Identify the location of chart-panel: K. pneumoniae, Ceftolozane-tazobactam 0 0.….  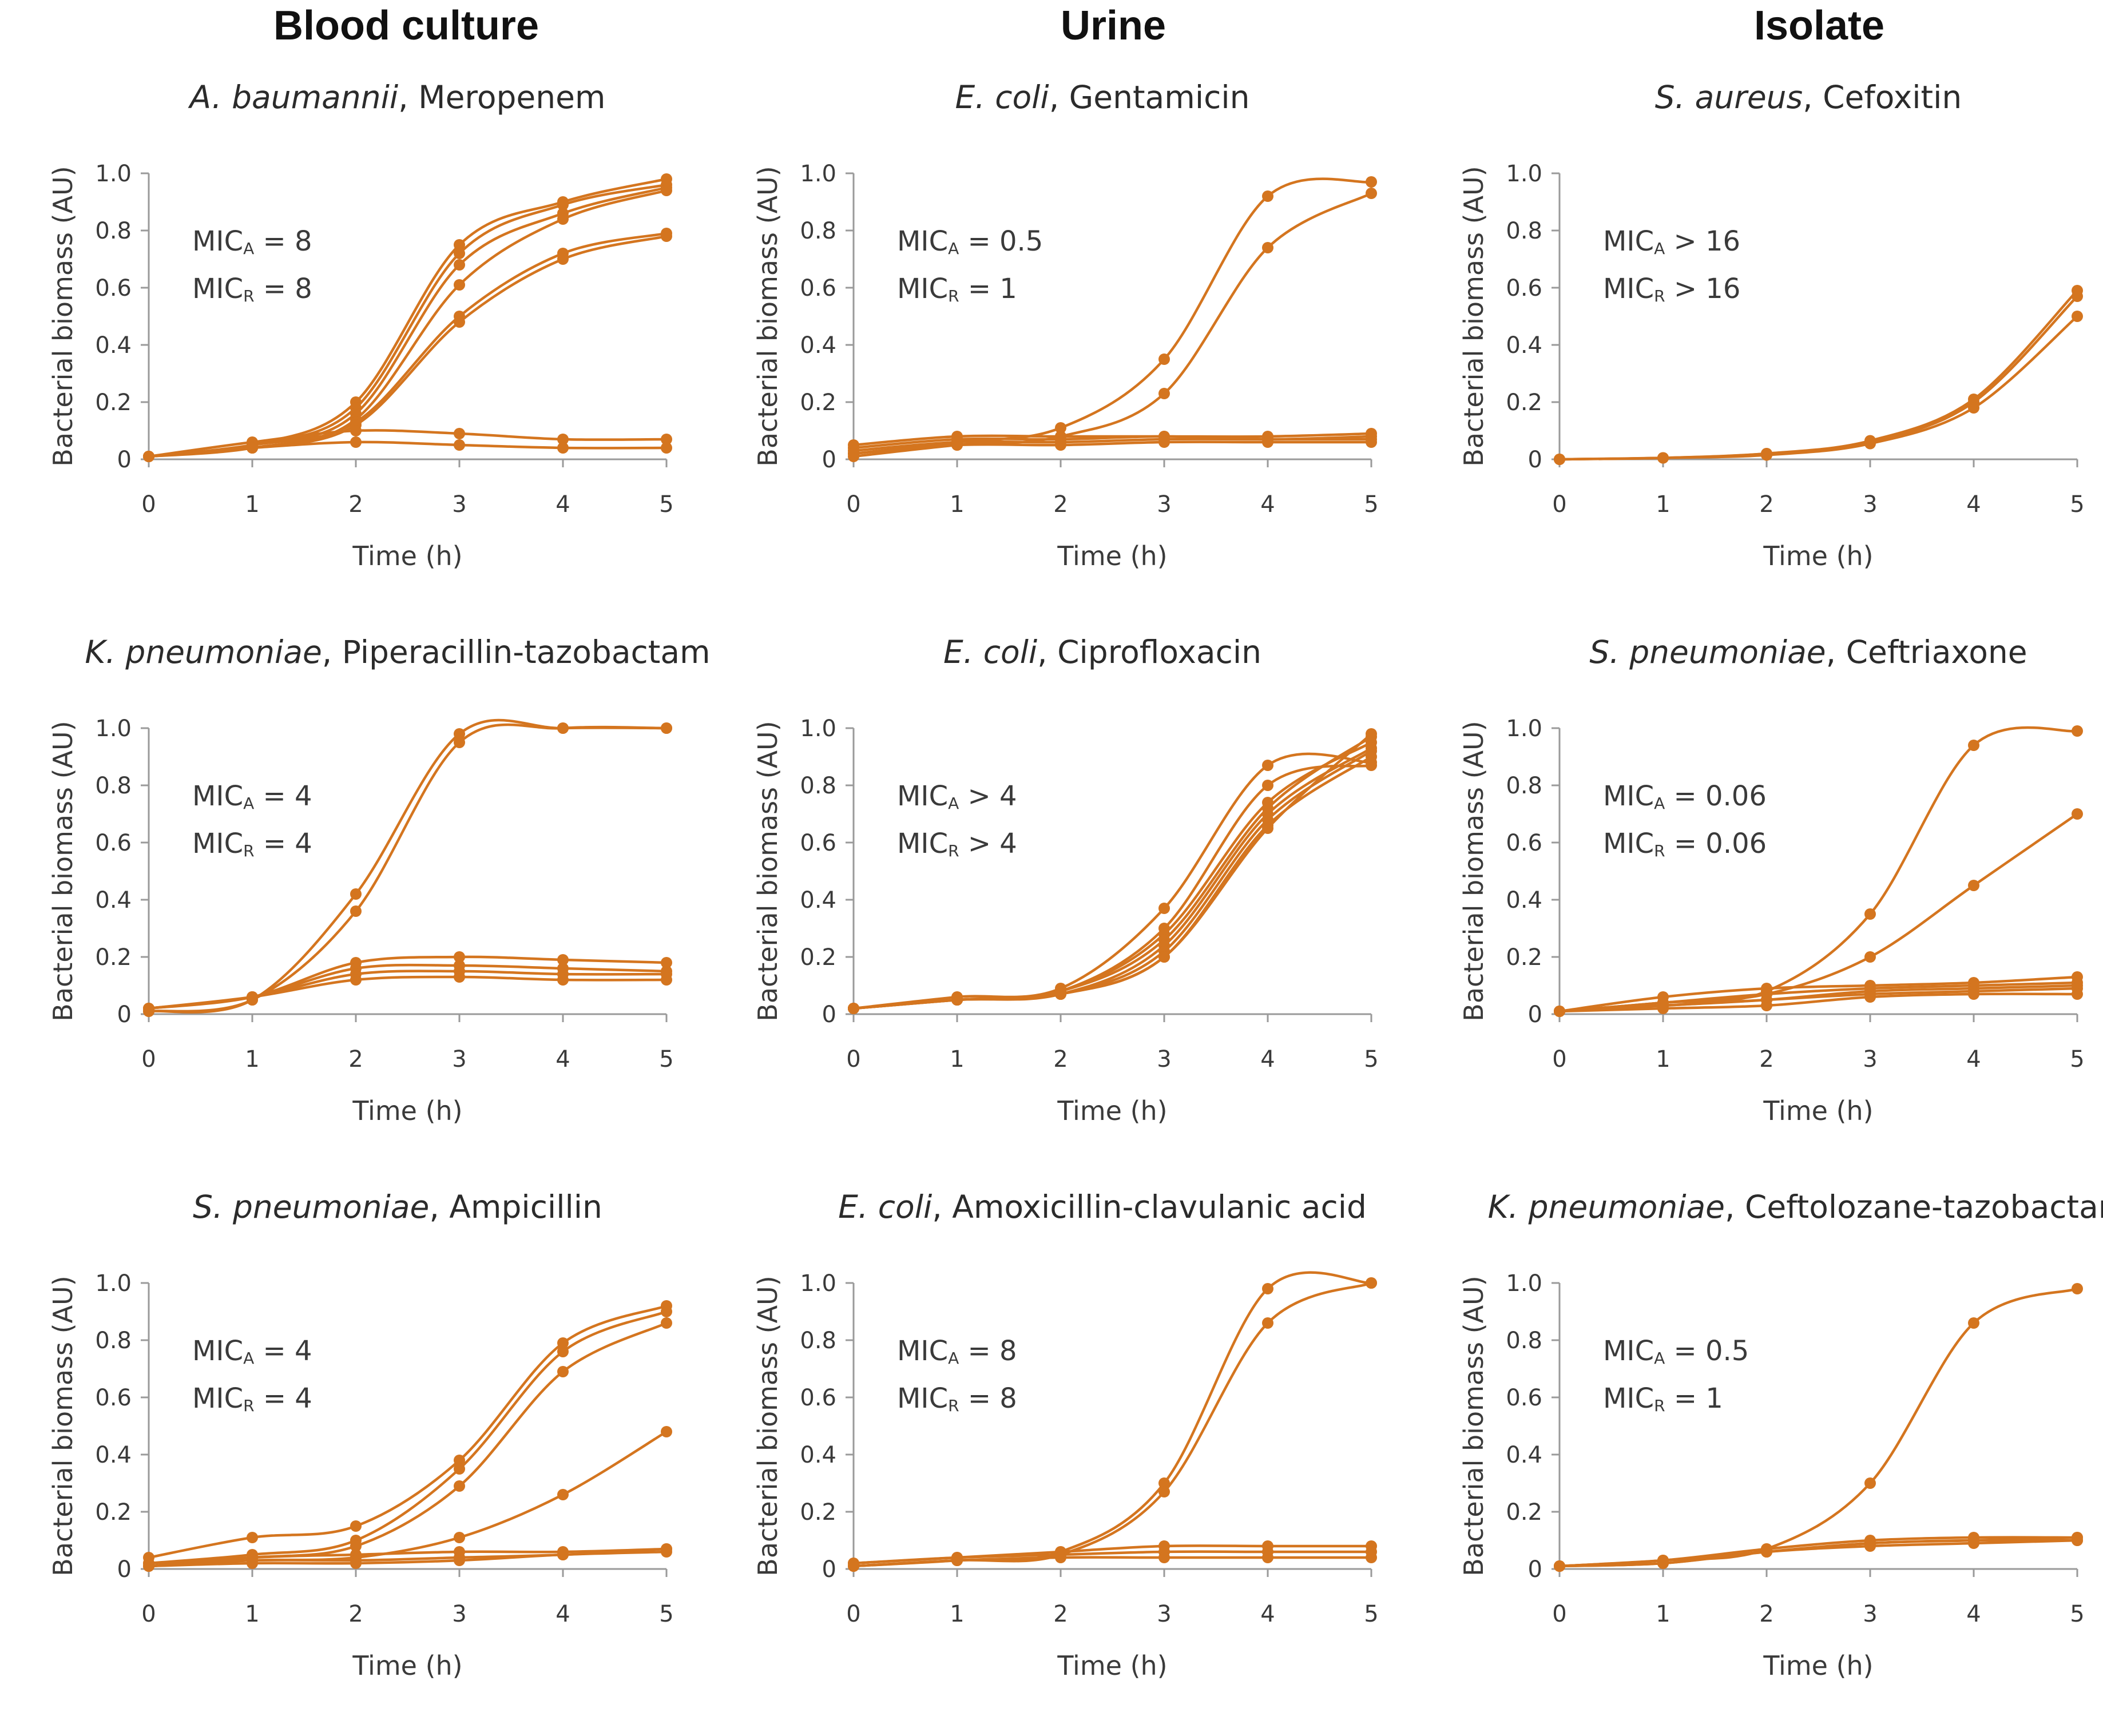
(1780, 1458).